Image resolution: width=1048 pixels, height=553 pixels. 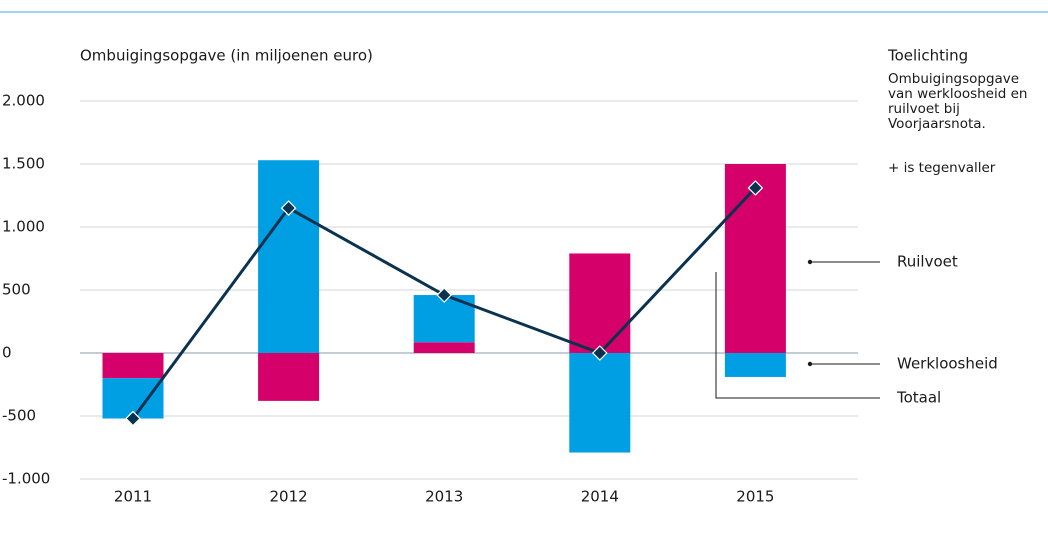 What do you see at coordinates (444, 497) in the screenshot?
I see `x-tick-label: 2013` at bounding box center [444, 497].